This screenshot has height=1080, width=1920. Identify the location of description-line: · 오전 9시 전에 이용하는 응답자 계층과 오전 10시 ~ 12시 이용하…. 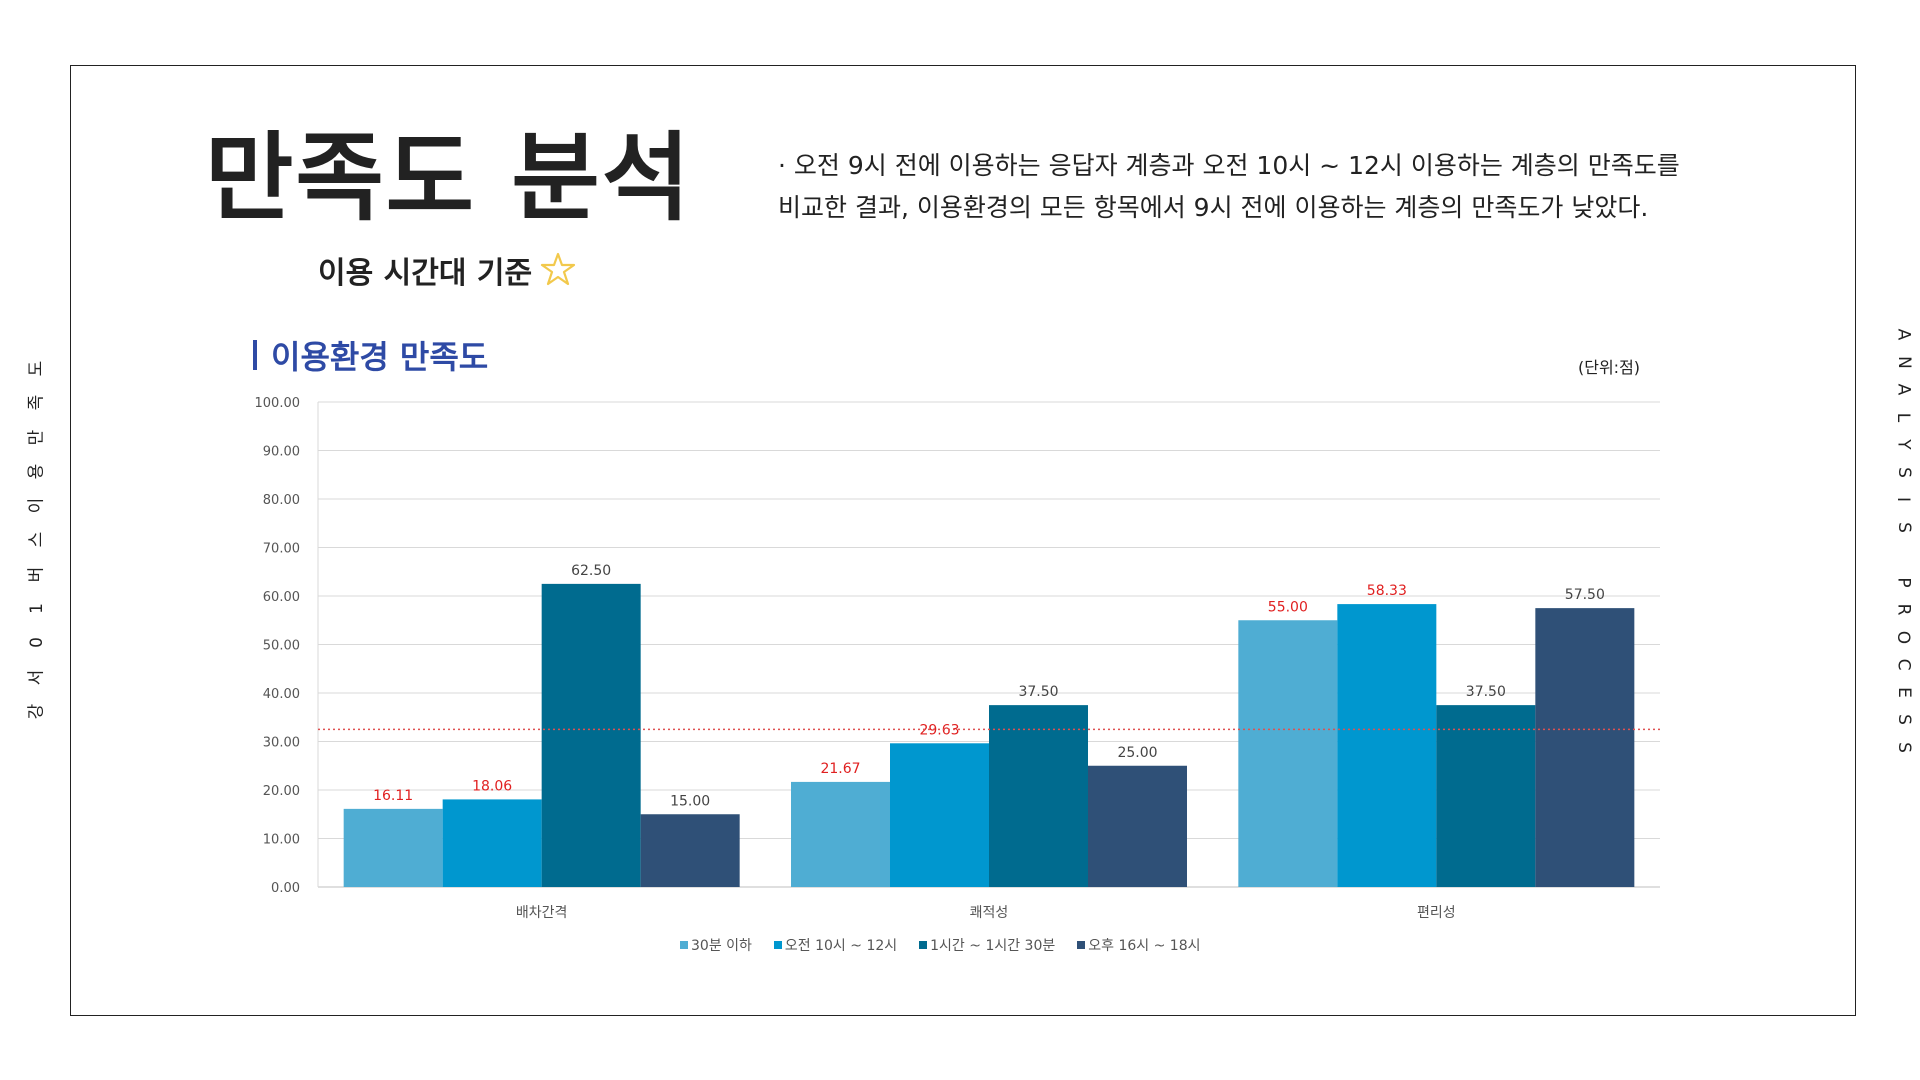
(1229, 165).